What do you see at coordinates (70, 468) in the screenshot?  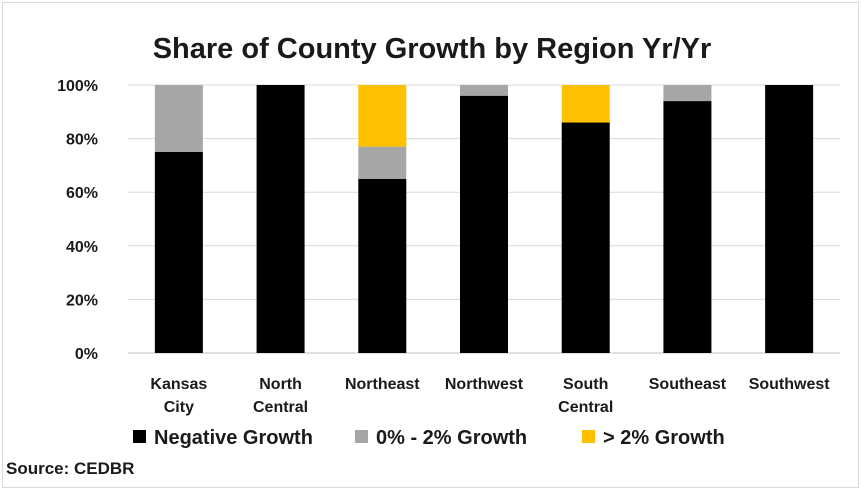 I see `source-note: Source: CEDBR` at bounding box center [70, 468].